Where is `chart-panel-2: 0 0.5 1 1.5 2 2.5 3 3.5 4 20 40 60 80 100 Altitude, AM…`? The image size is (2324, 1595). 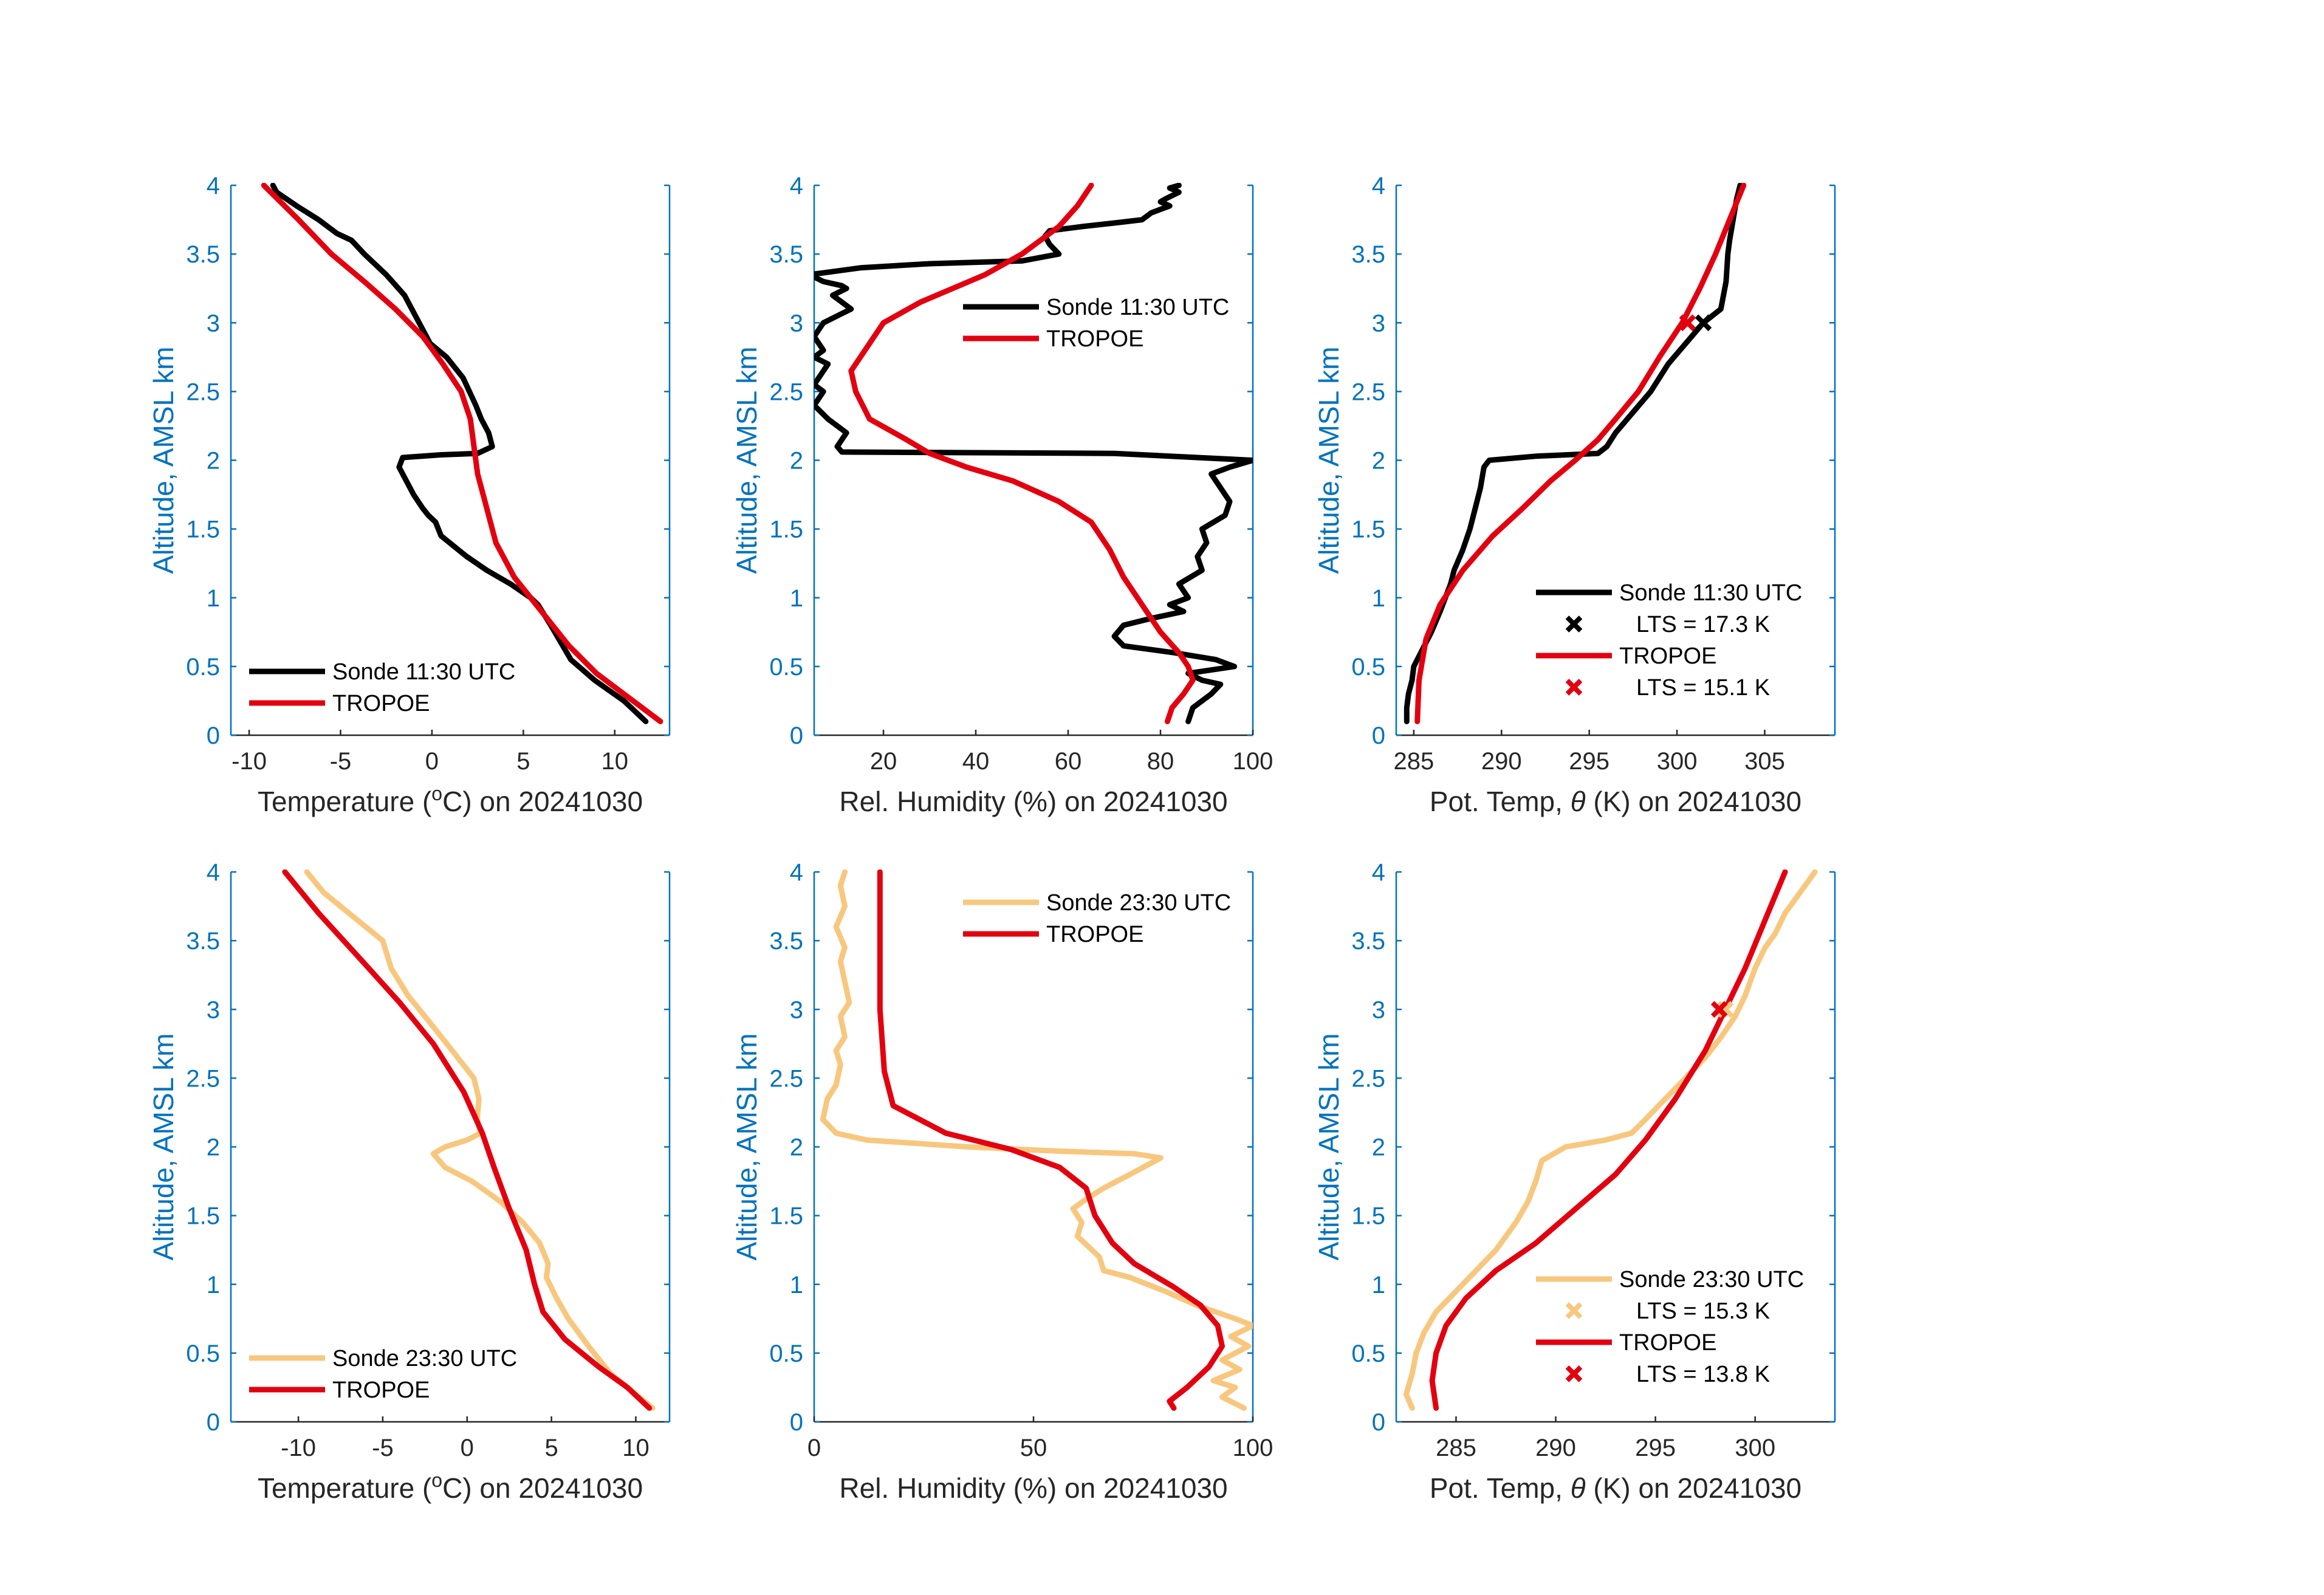 chart-panel-2: 0 0.5 1 1.5 2 2.5 3 3.5 4 20 40 60 80 100 Altitude, AM… is located at coordinates (1002, 495).